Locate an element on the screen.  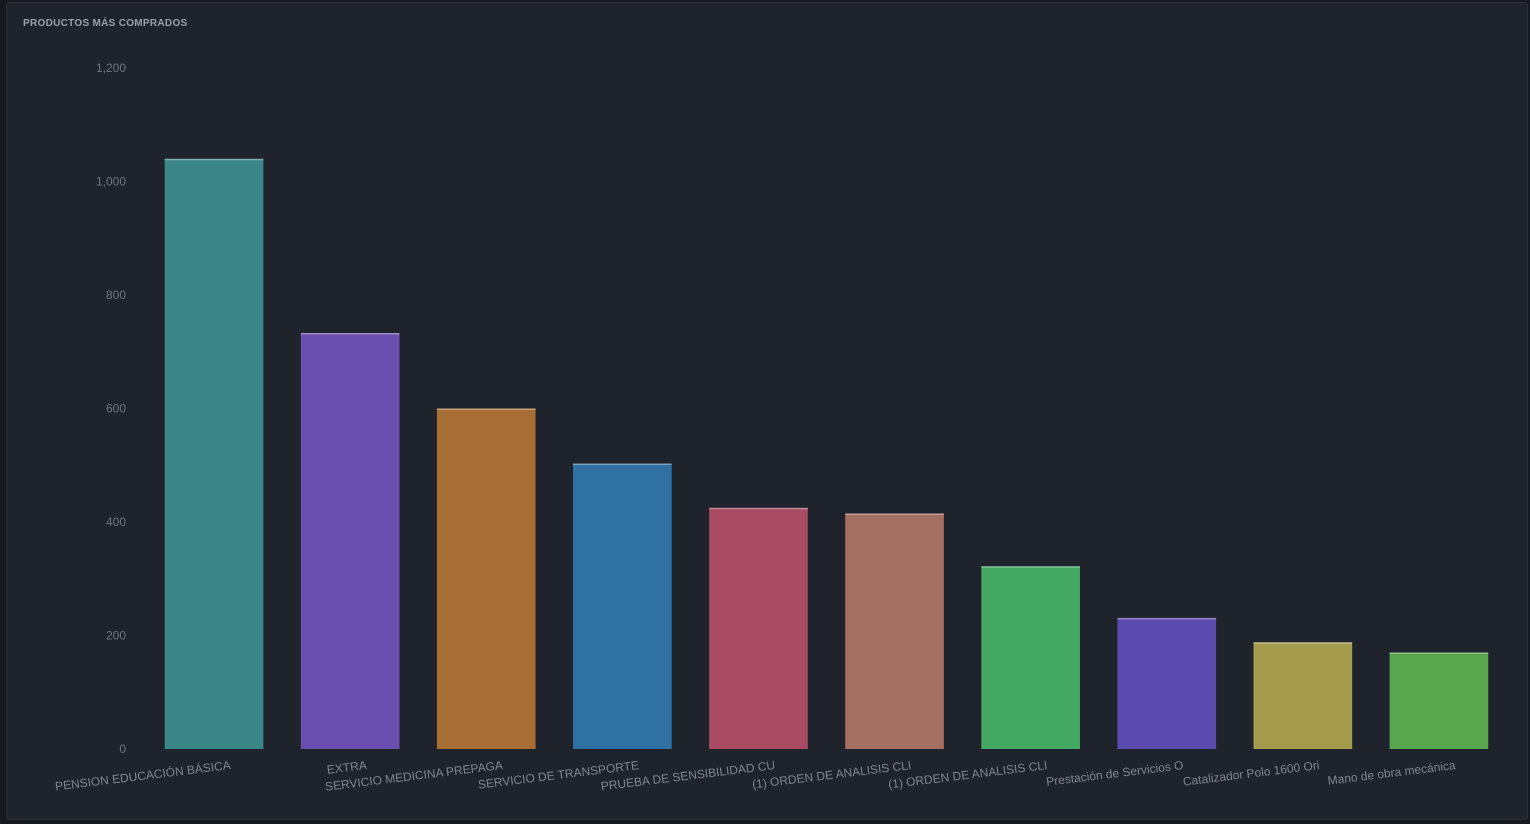
y-tick-label: 200 is located at coordinates (116, 636).